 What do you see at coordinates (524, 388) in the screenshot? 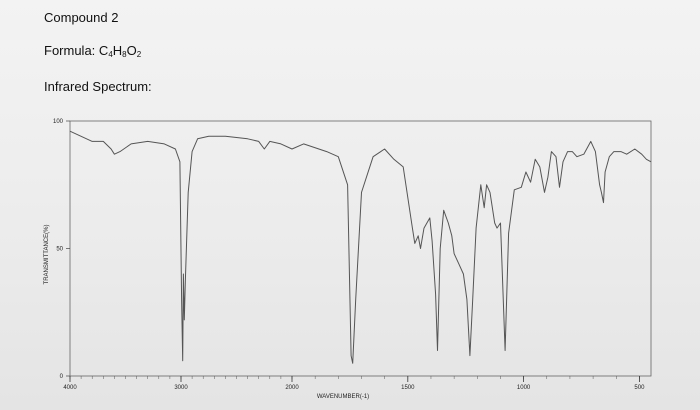
I see `x-tick-label: 1000` at bounding box center [524, 388].